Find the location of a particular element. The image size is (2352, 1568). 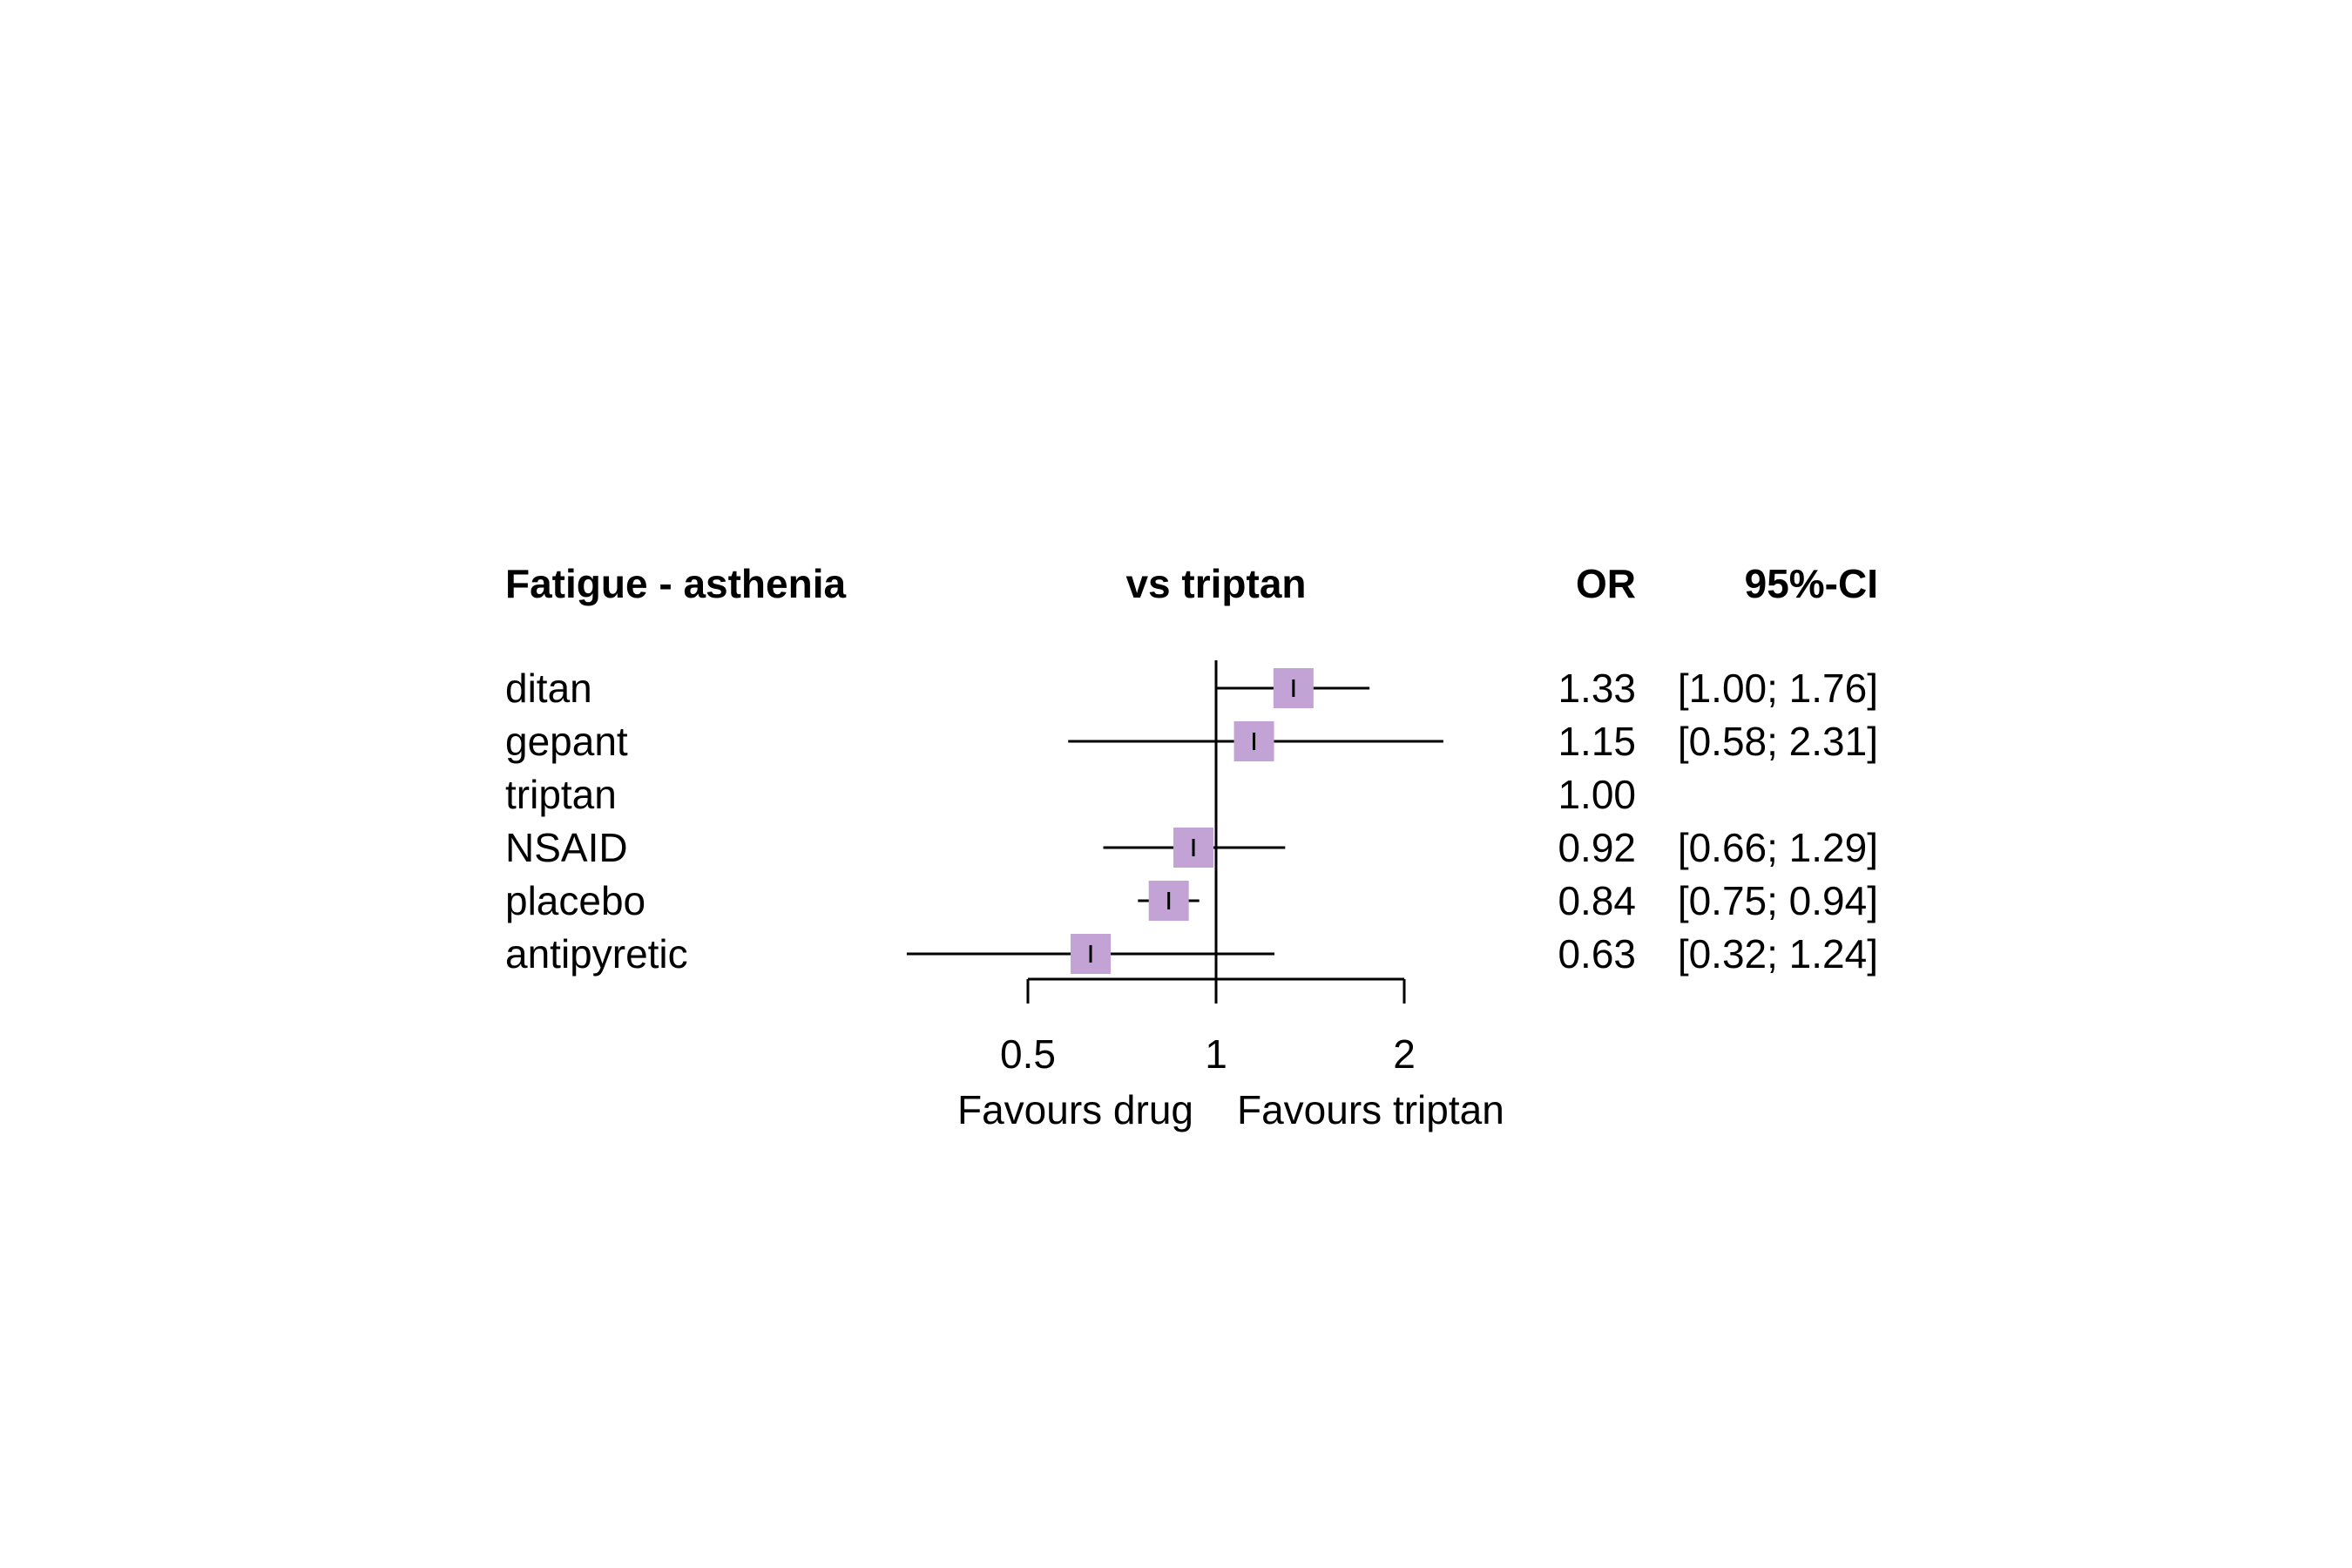

plot-column-header: vs triptan is located at coordinates (1215, 583).